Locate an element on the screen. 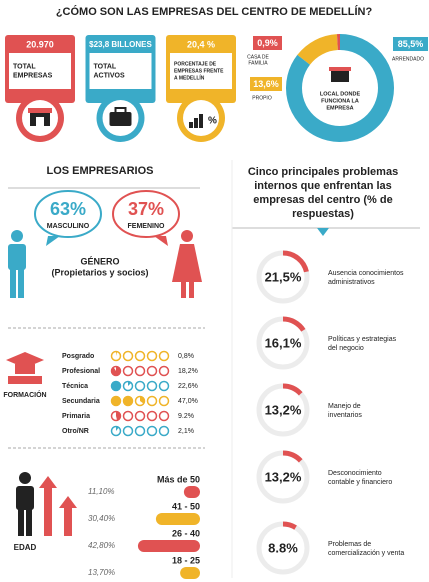 This screenshot has height=582, width=429. legend-name: CASA DE is located at coordinates (258, 57).